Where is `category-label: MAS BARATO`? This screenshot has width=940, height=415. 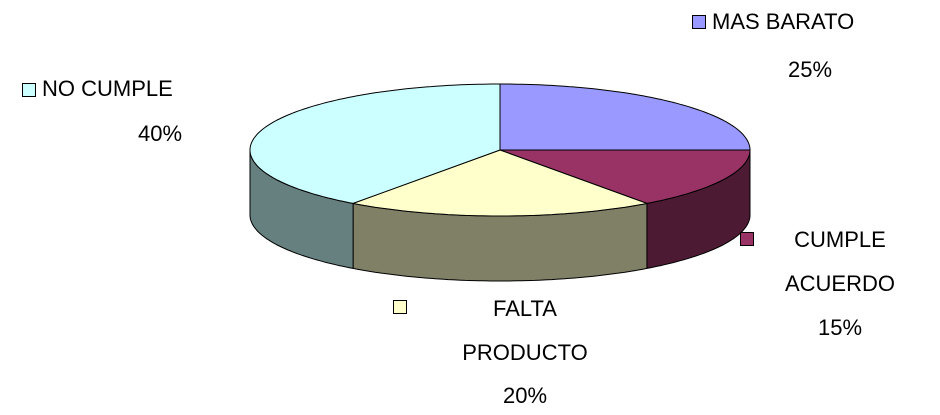 category-label: MAS BARATO is located at coordinates (783, 21).